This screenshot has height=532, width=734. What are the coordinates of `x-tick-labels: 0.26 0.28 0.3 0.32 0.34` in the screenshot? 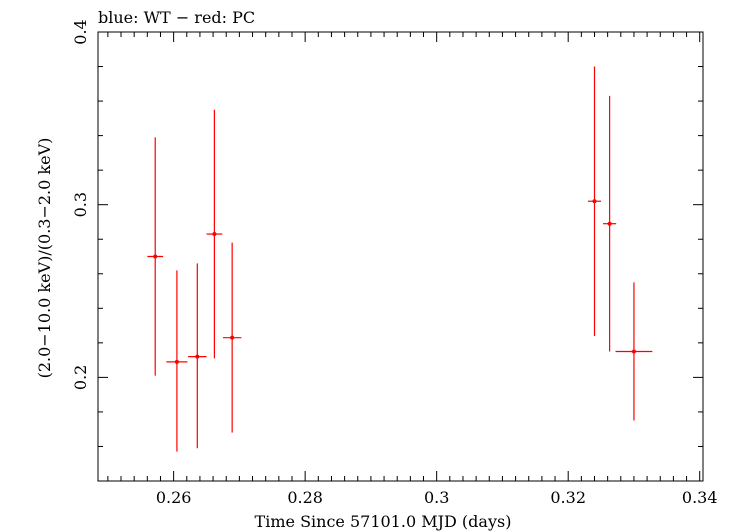 It's located at (437, 497).